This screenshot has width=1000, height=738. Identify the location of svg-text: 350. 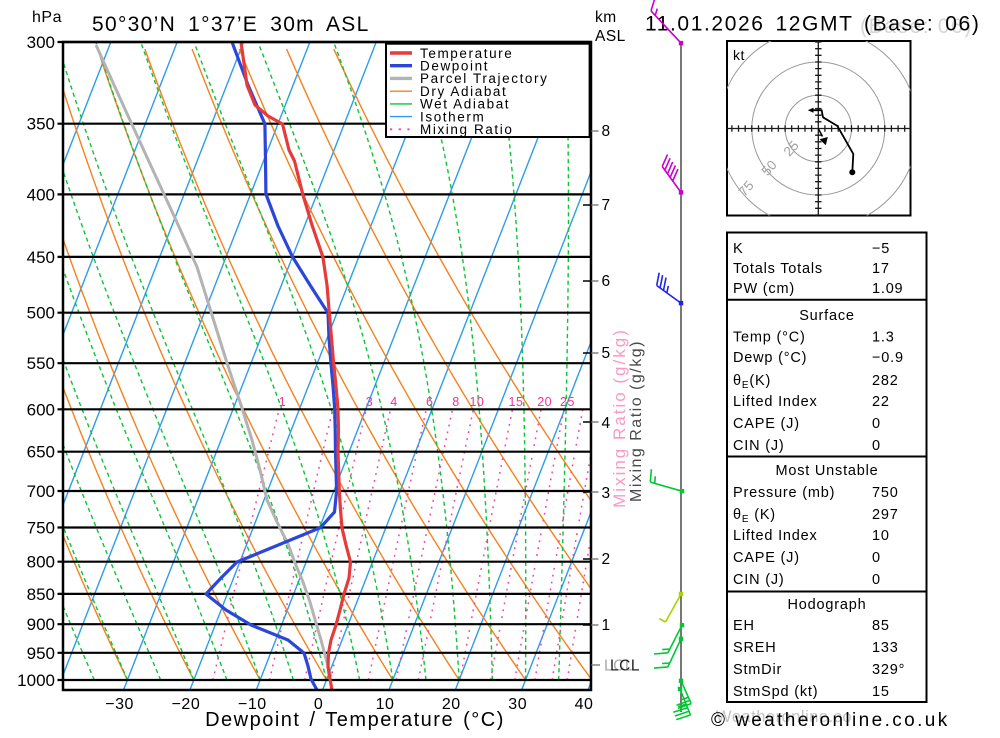
(41, 124).